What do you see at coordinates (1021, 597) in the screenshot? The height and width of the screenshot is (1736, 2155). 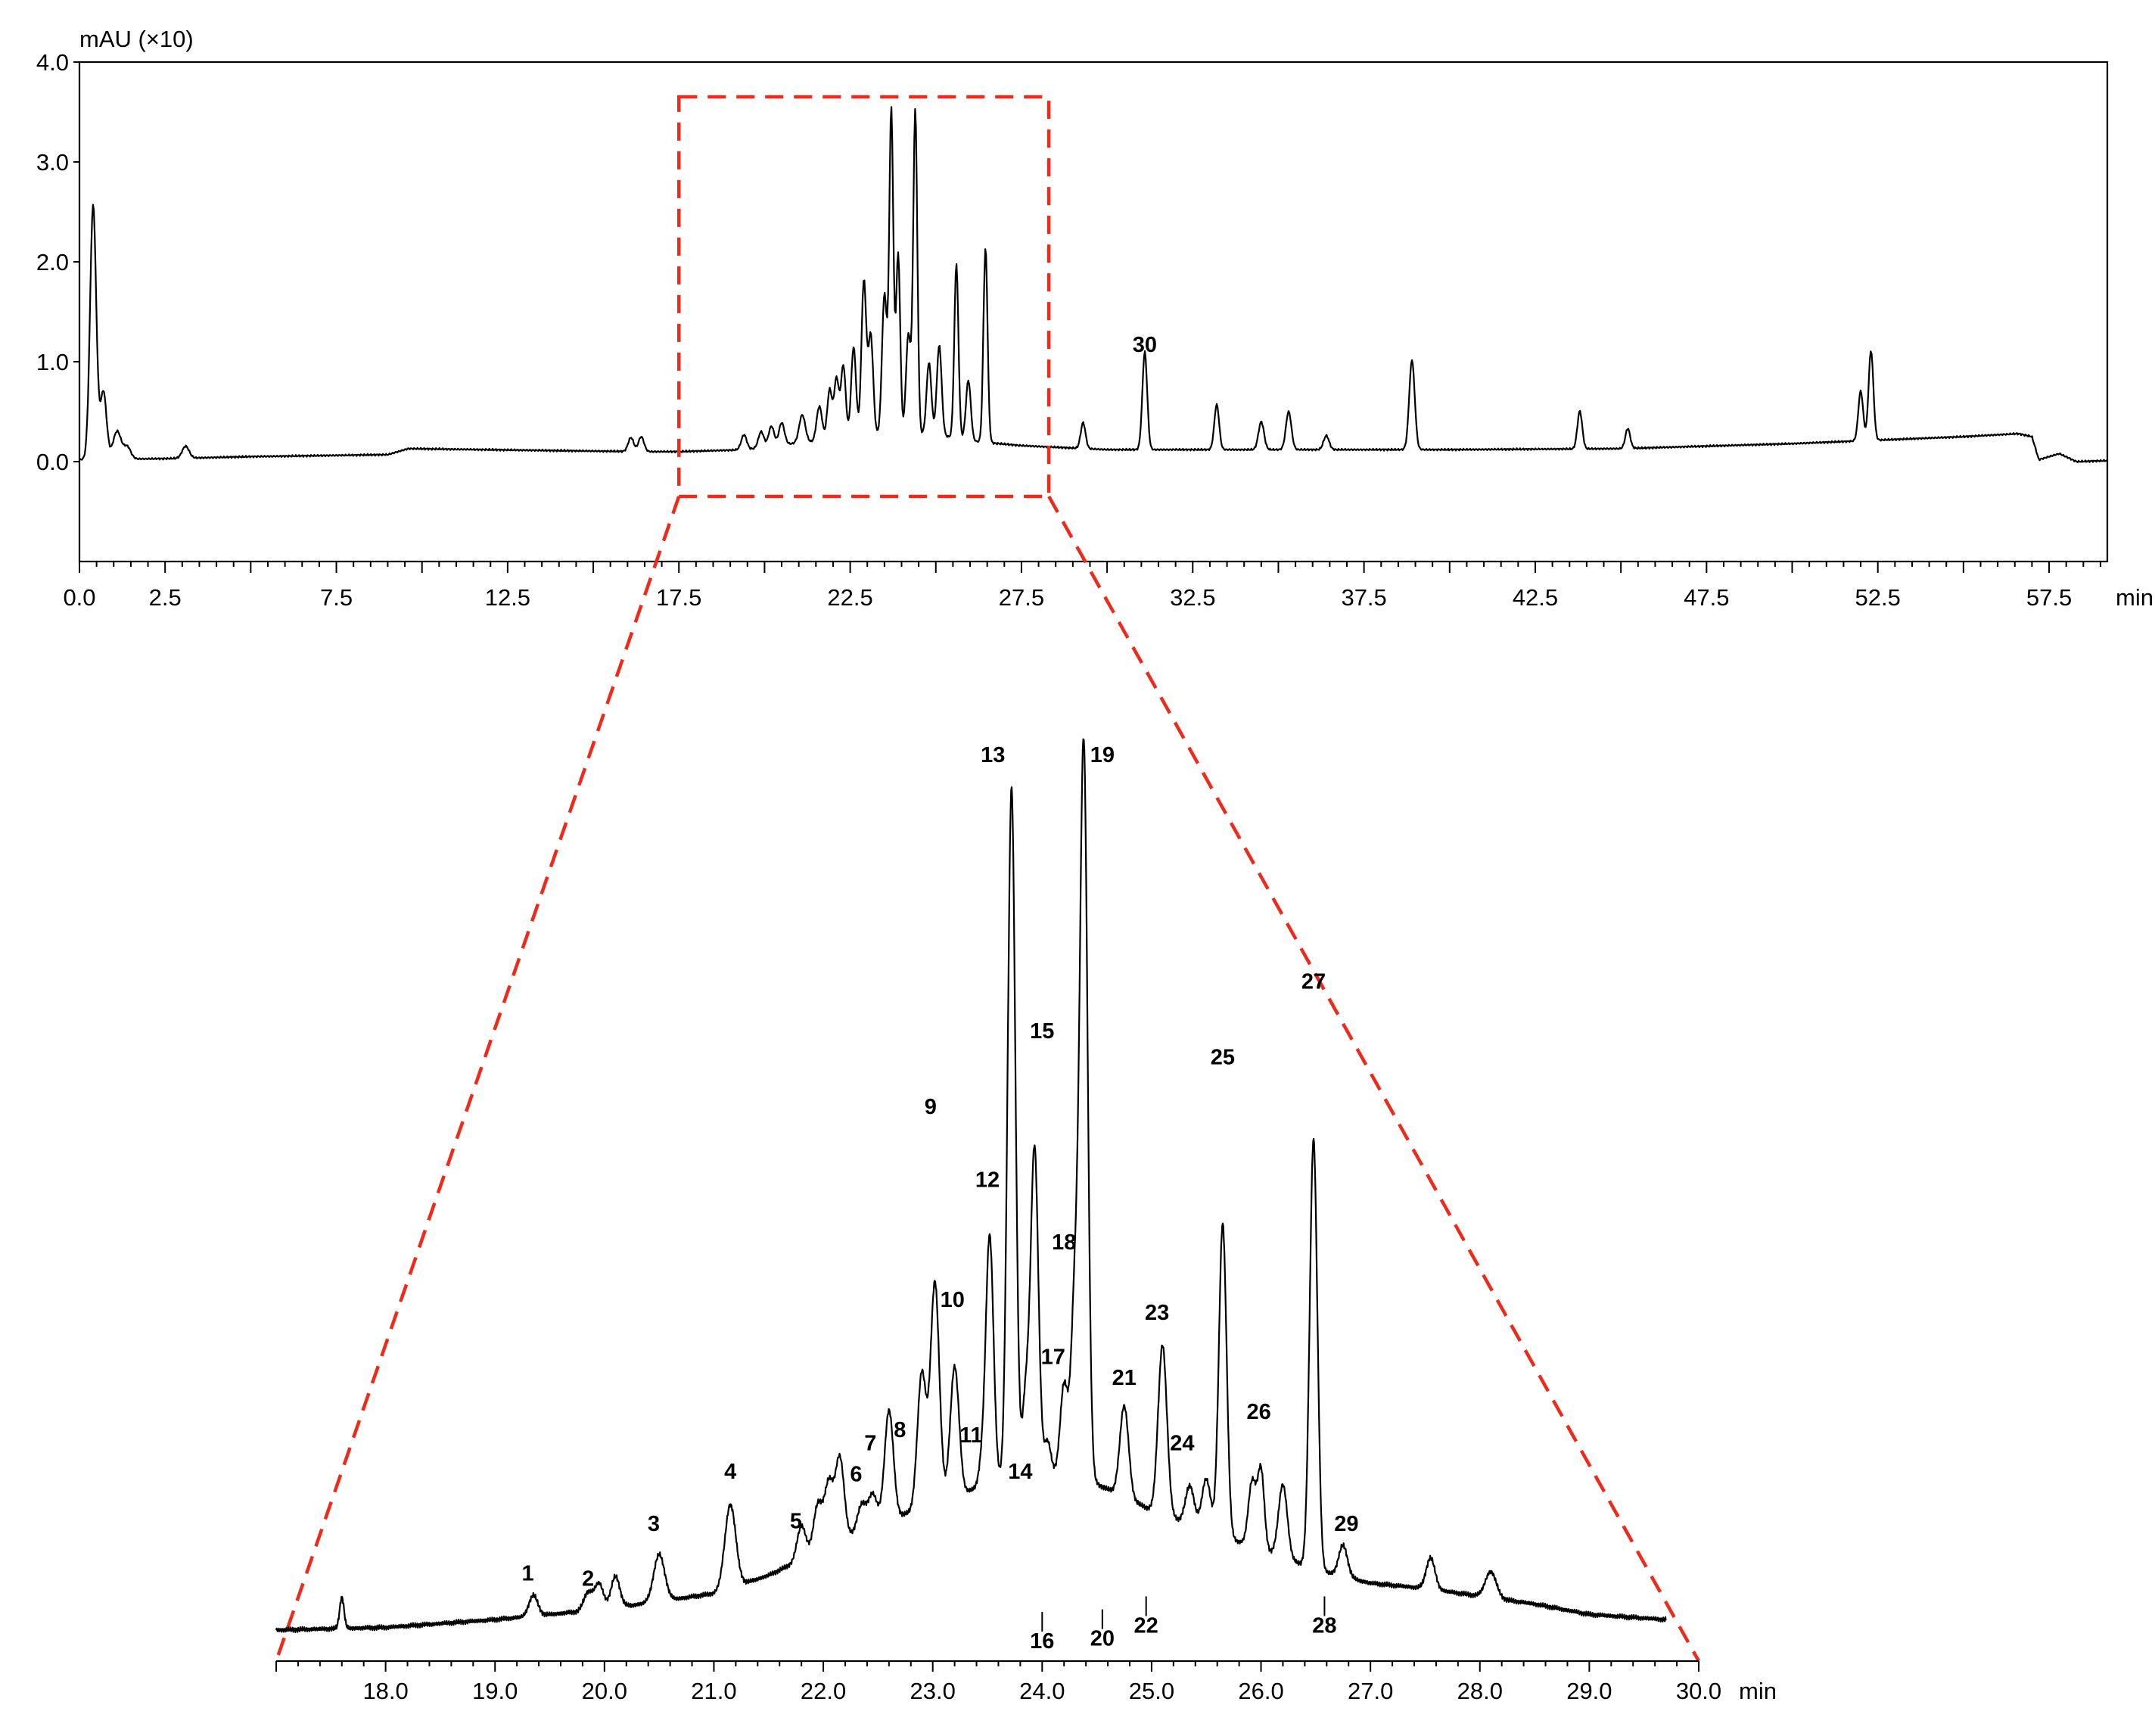 I see `top-x-tick-label: 27.5` at bounding box center [1021, 597].